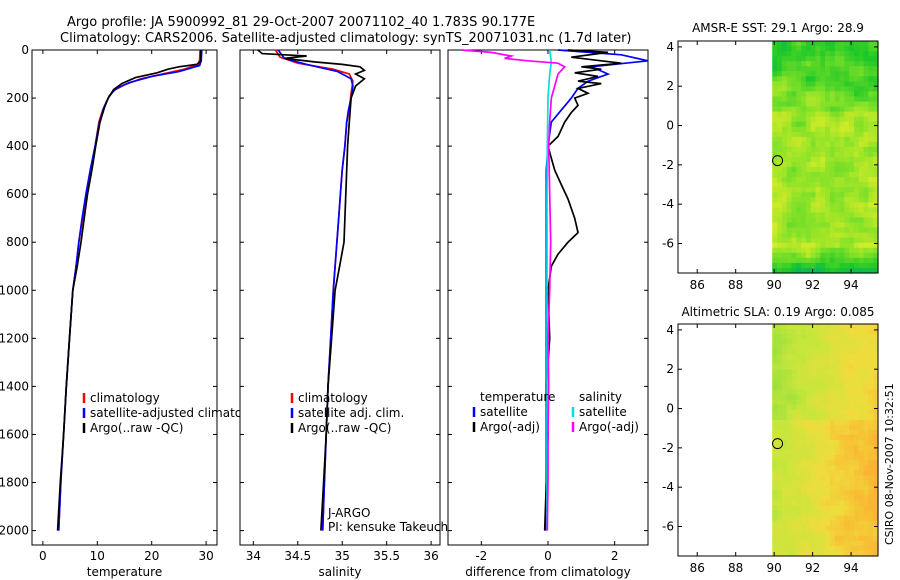 This screenshot has width=900, height=580. I want to click on x-tick-label: 34.5, so click(297, 556).